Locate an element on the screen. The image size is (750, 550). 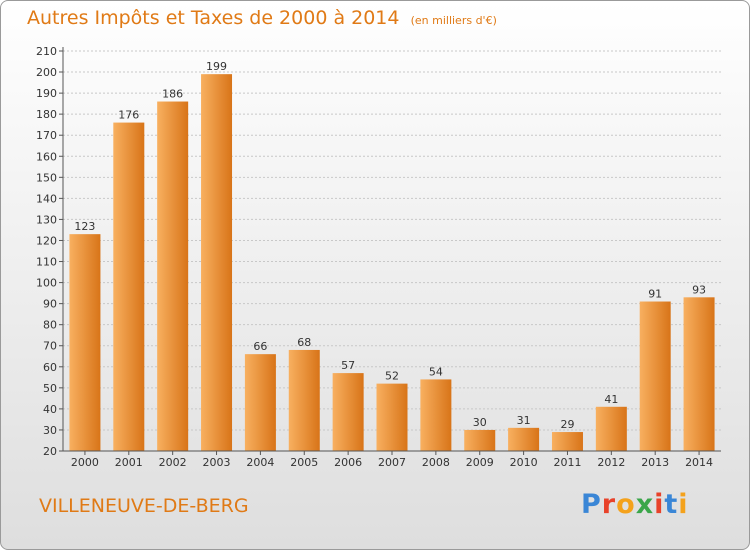
y-tick-label: 80 is located at coordinates (50, 325).